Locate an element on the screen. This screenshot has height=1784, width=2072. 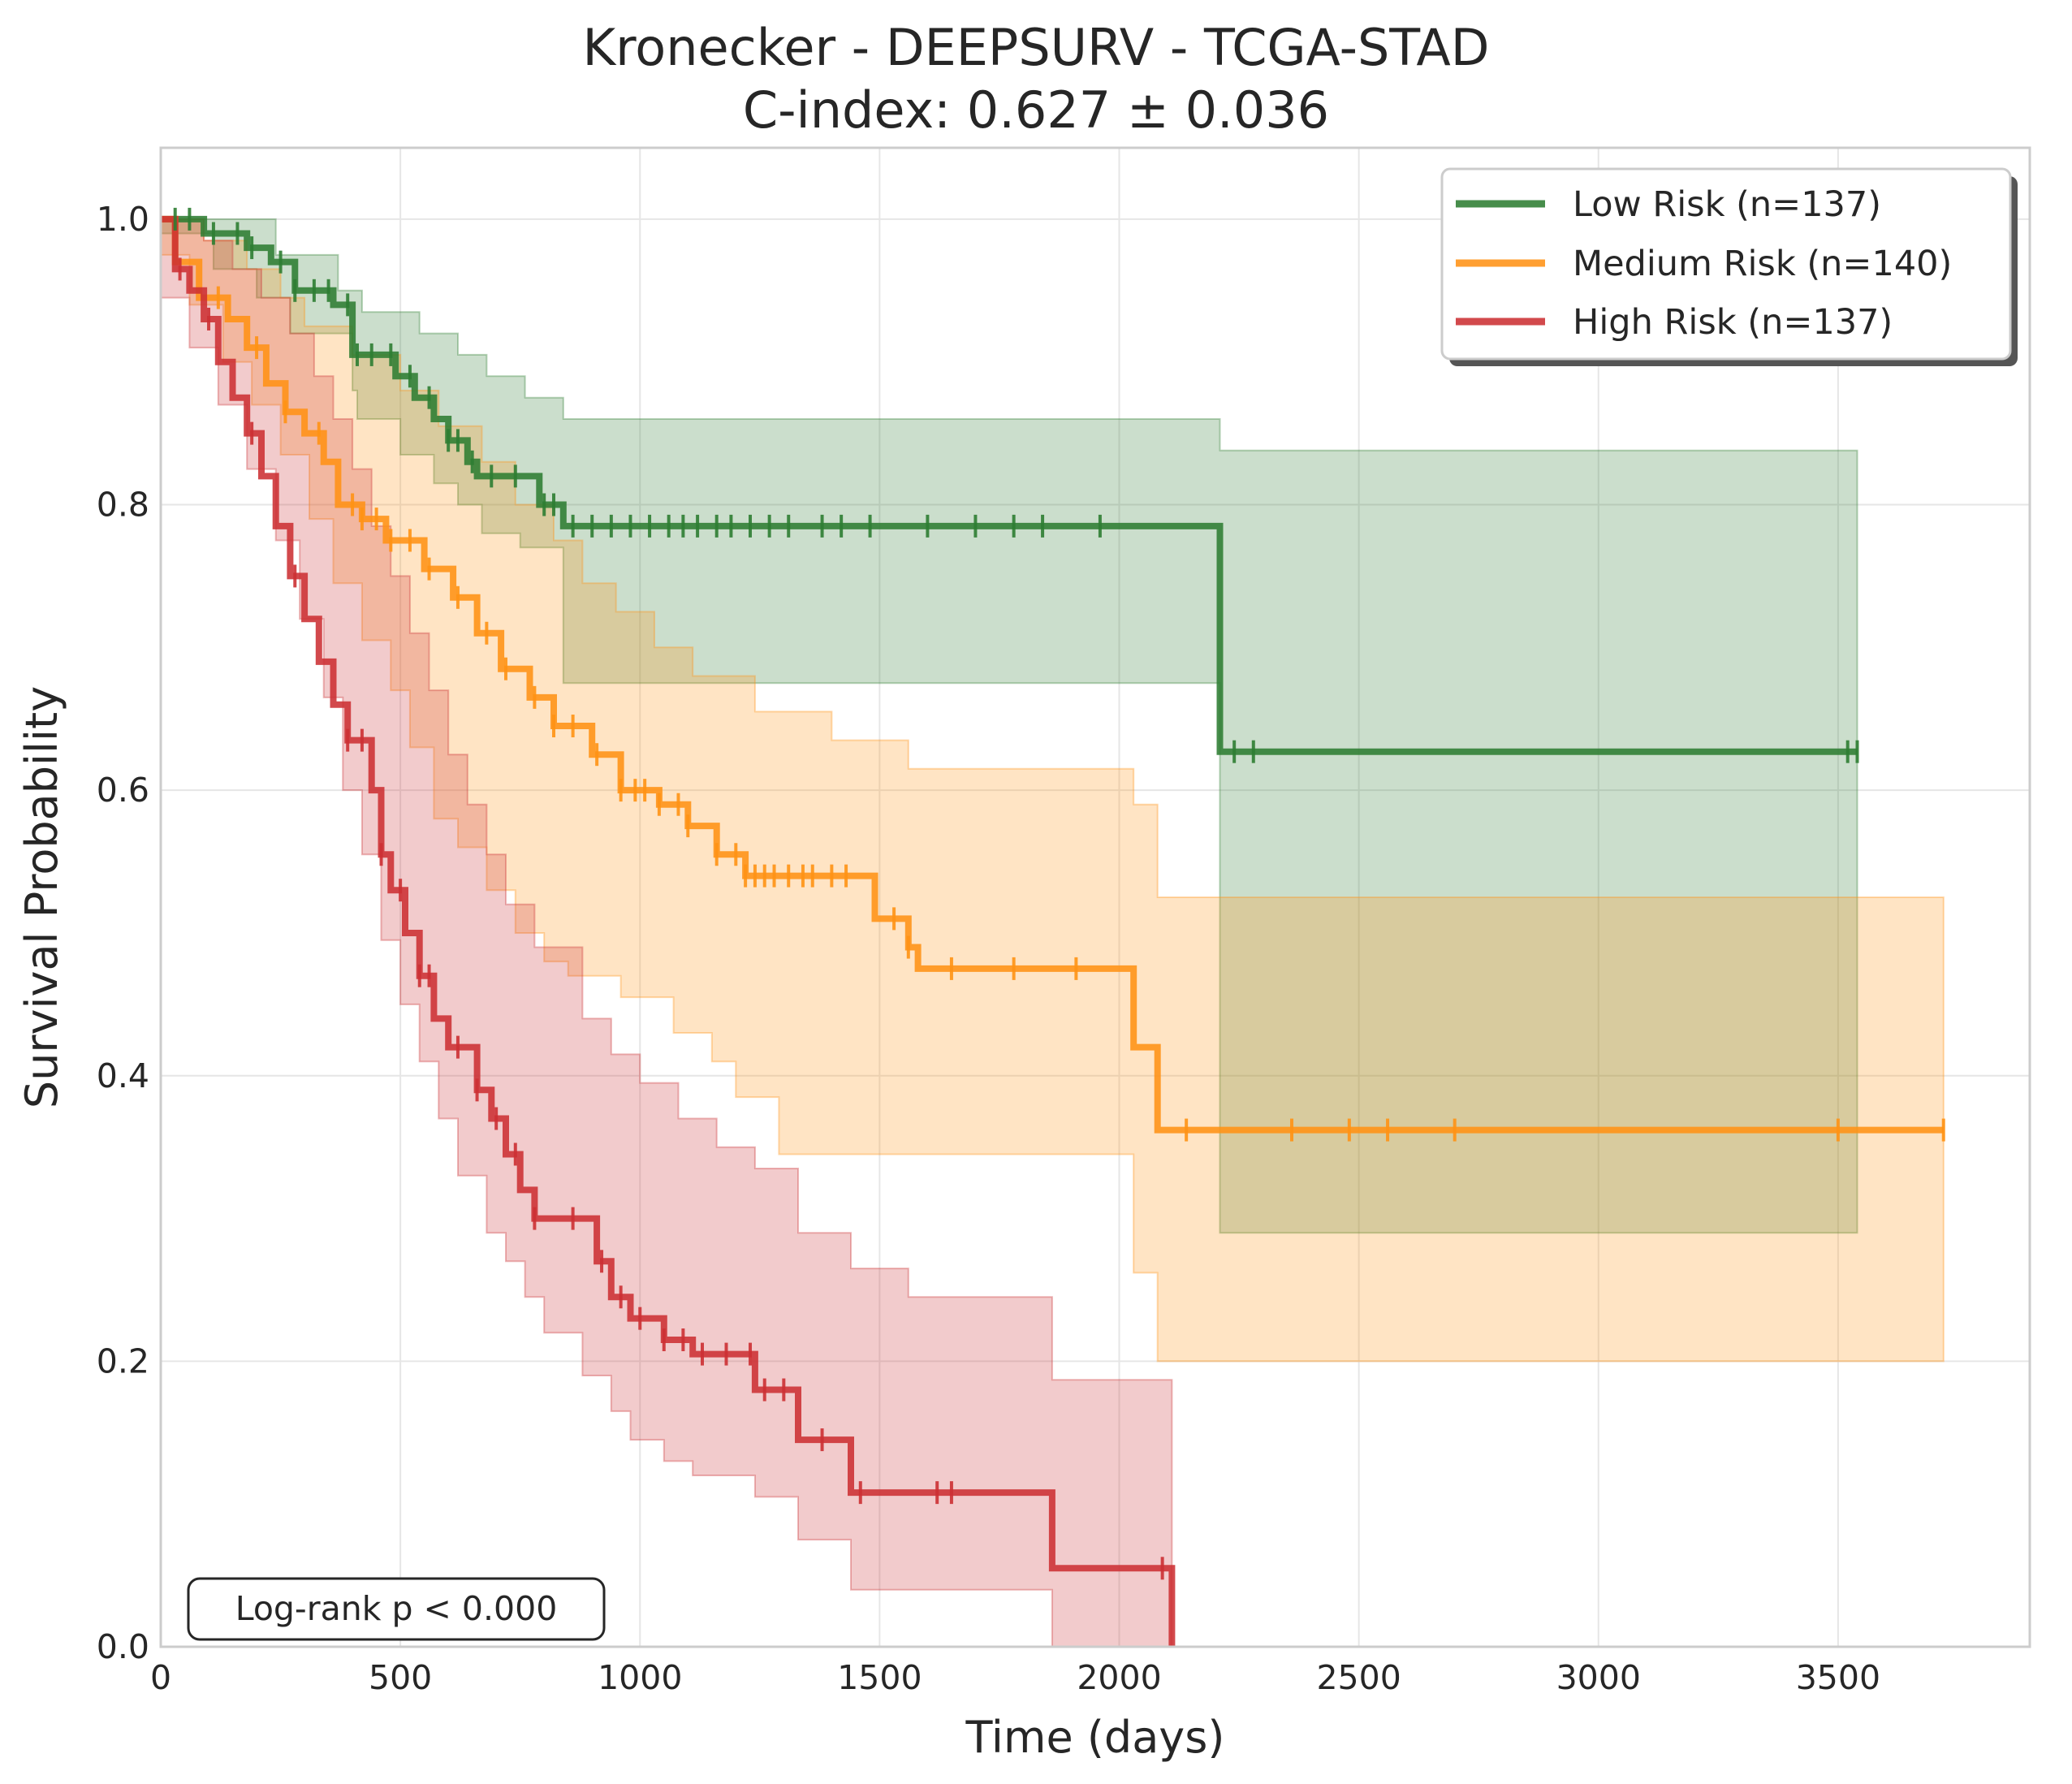
y-axis-title: Survival Probability is located at coordinates (41, 897).